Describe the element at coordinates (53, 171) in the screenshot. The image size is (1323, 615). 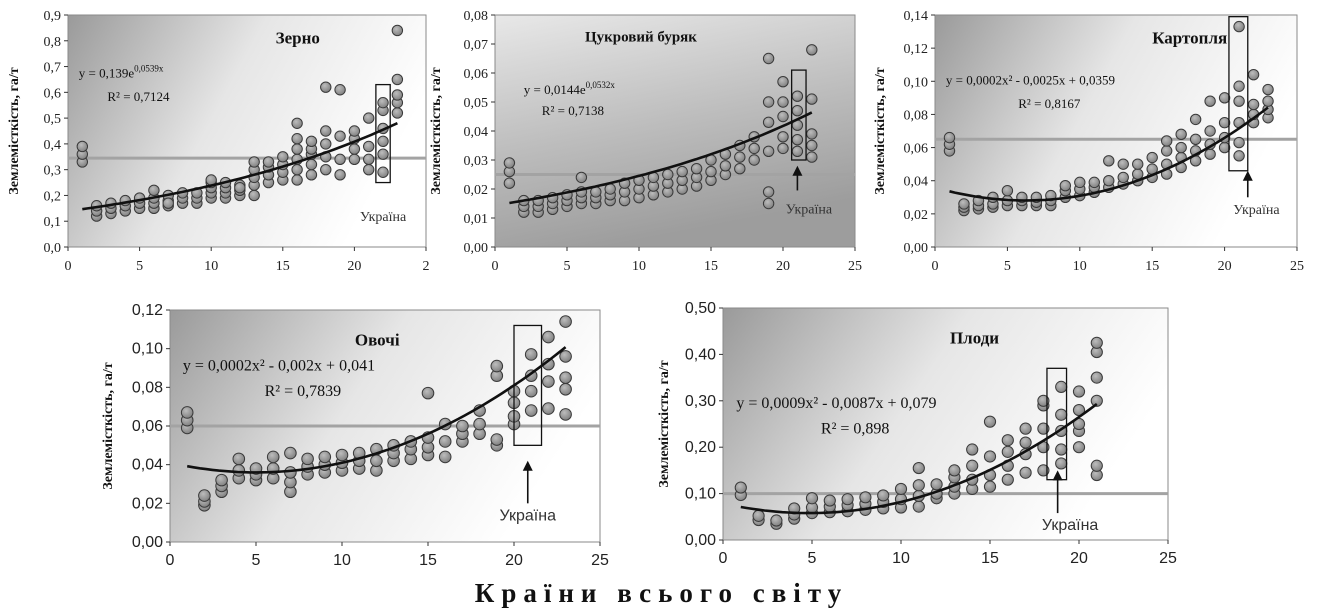
I see `y-tick-label: 0,3` at that location.